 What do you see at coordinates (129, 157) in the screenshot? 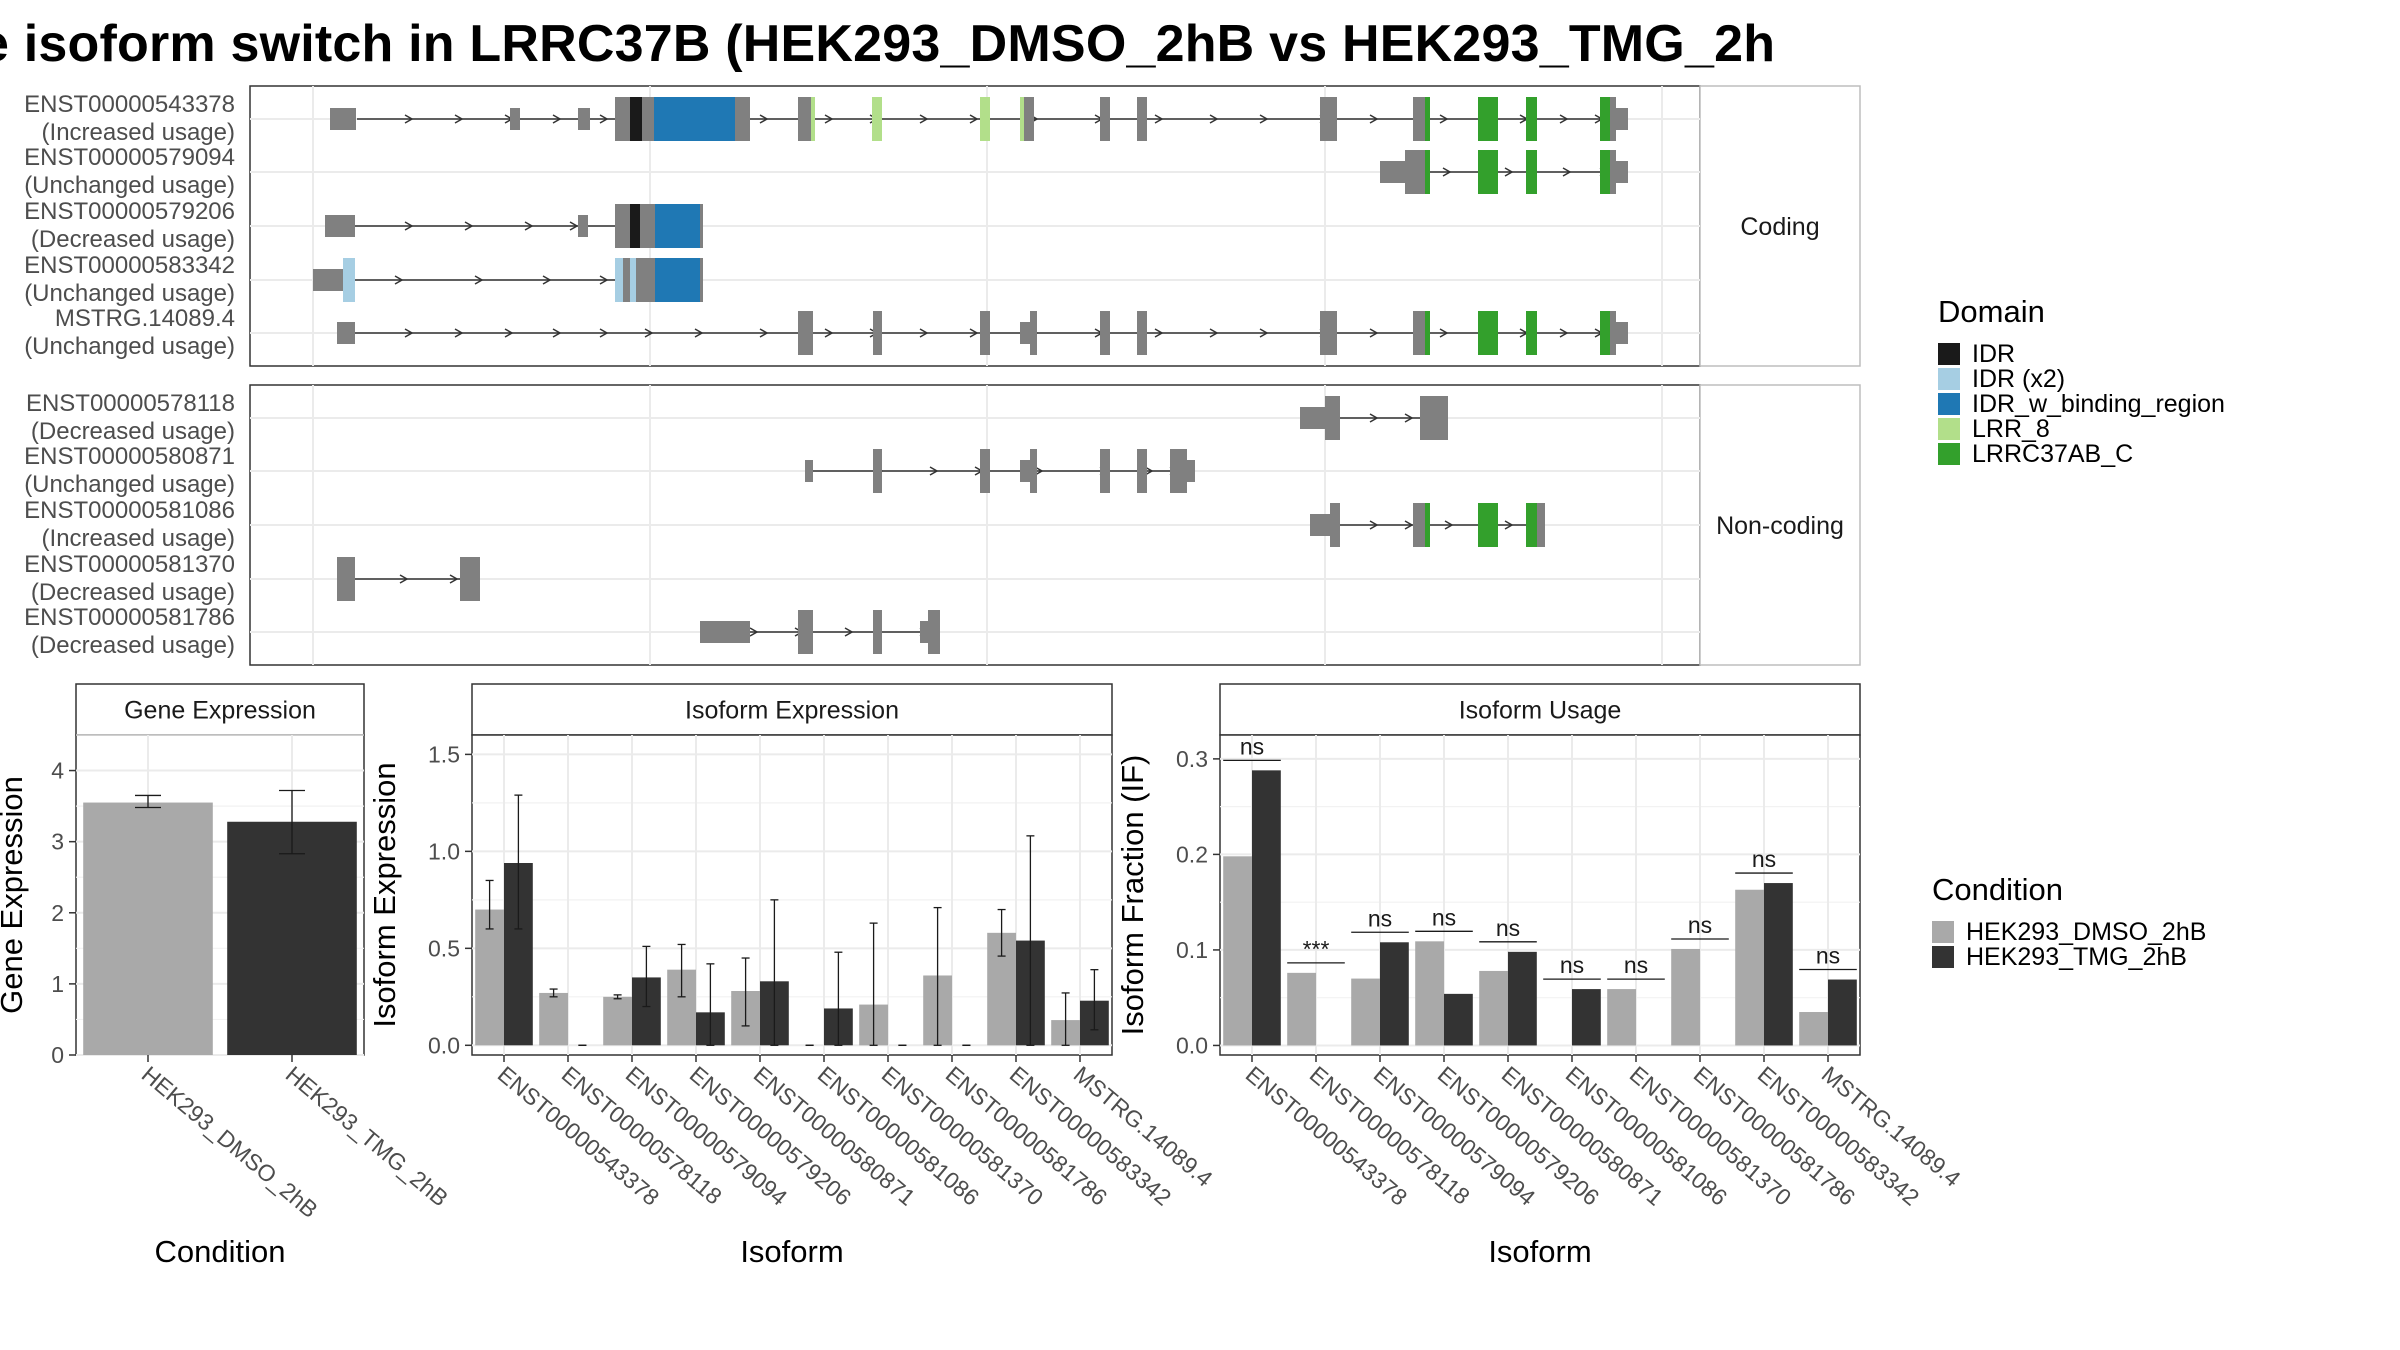
I see `coding-transcript-id-label: ENST00000579094` at bounding box center [129, 157].